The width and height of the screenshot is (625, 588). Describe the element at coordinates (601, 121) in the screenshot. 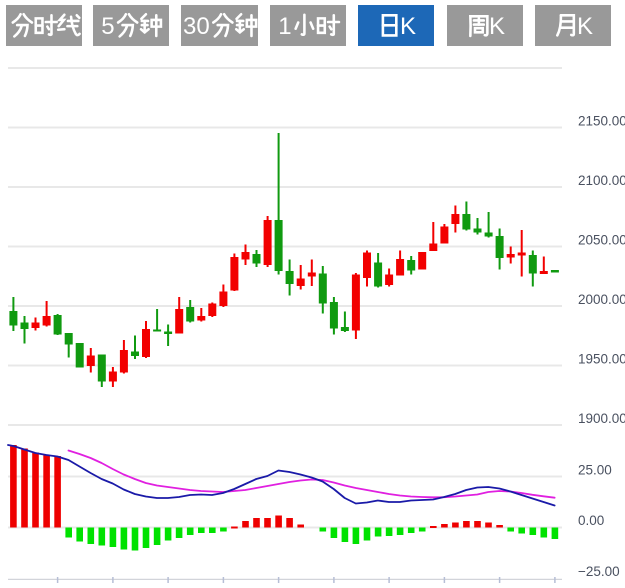

I see `svg-text: 2150.00` at that location.